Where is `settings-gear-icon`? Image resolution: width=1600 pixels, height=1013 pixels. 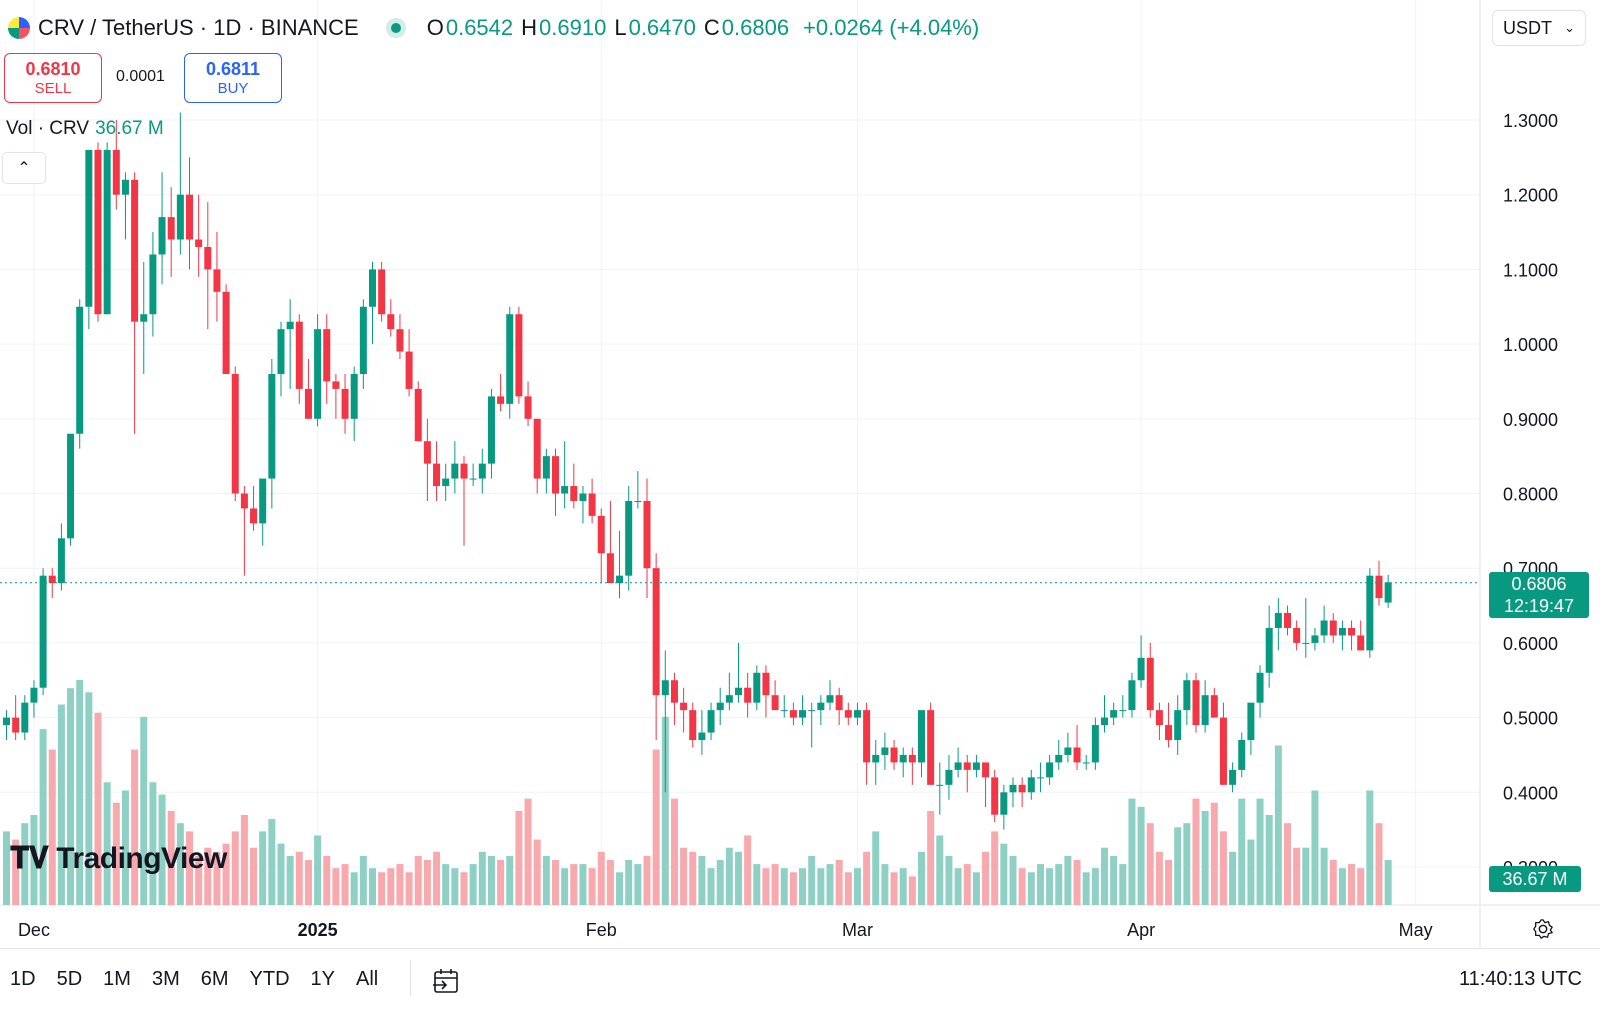 settings-gear-icon is located at coordinates (1543, 929).